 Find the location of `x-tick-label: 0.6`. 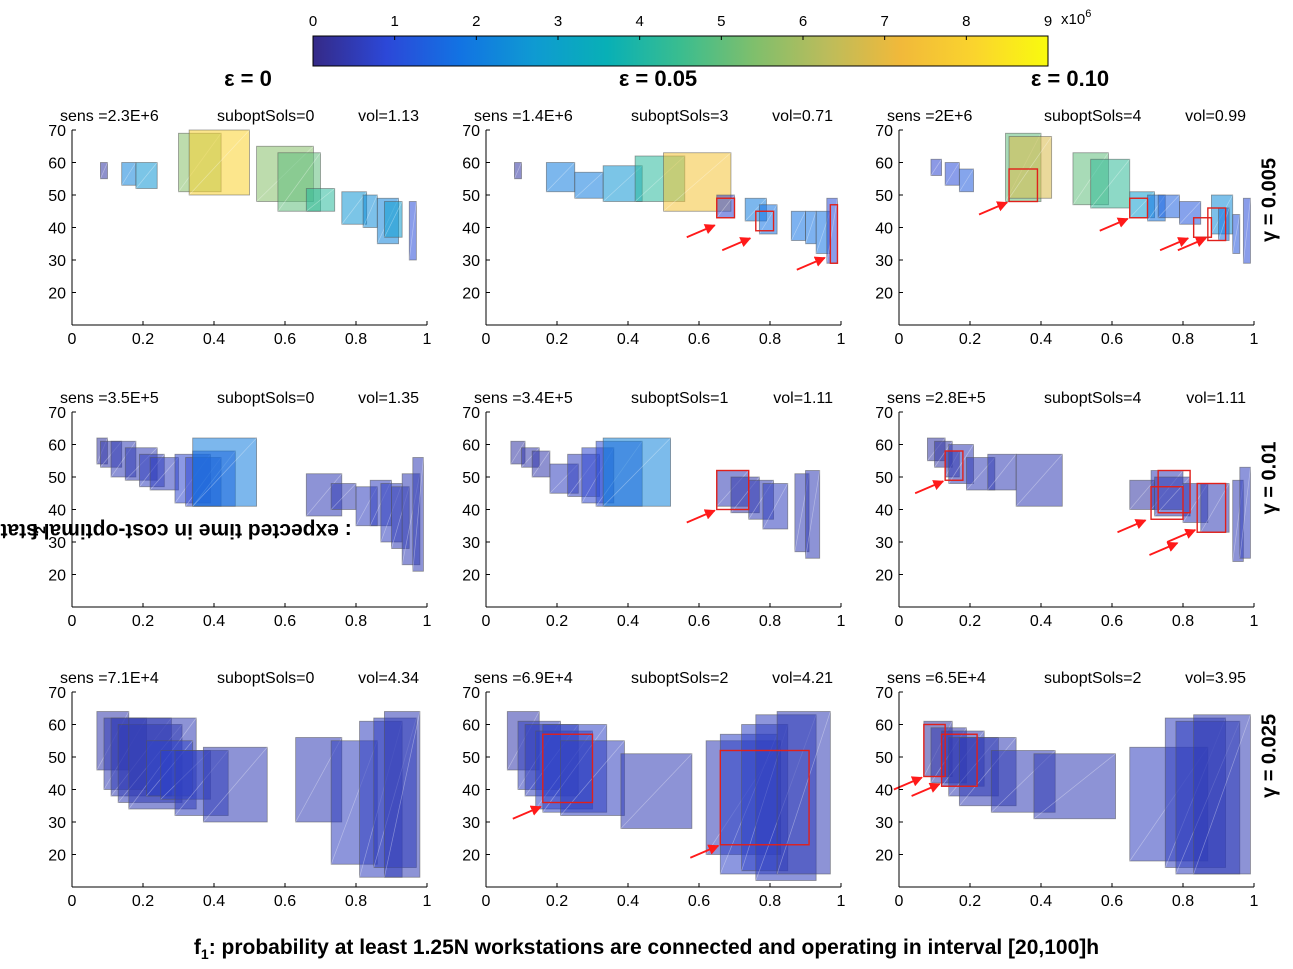

x-tick-label: 0.6 is located at coordinates (699, 621).